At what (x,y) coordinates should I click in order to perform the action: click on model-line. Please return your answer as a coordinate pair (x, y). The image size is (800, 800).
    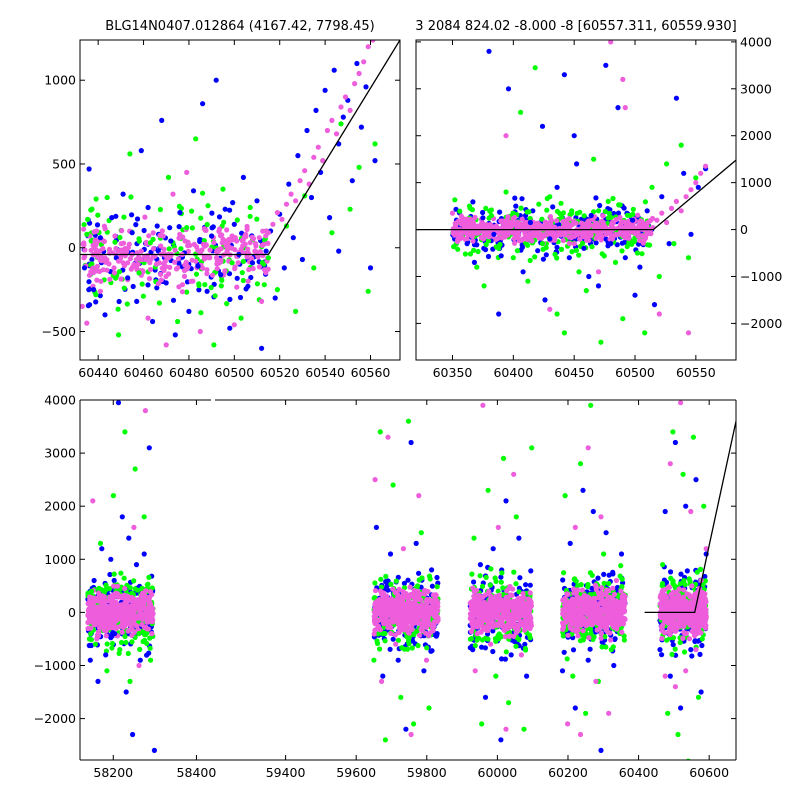
    Looking at the image, I should click on (576, 195).